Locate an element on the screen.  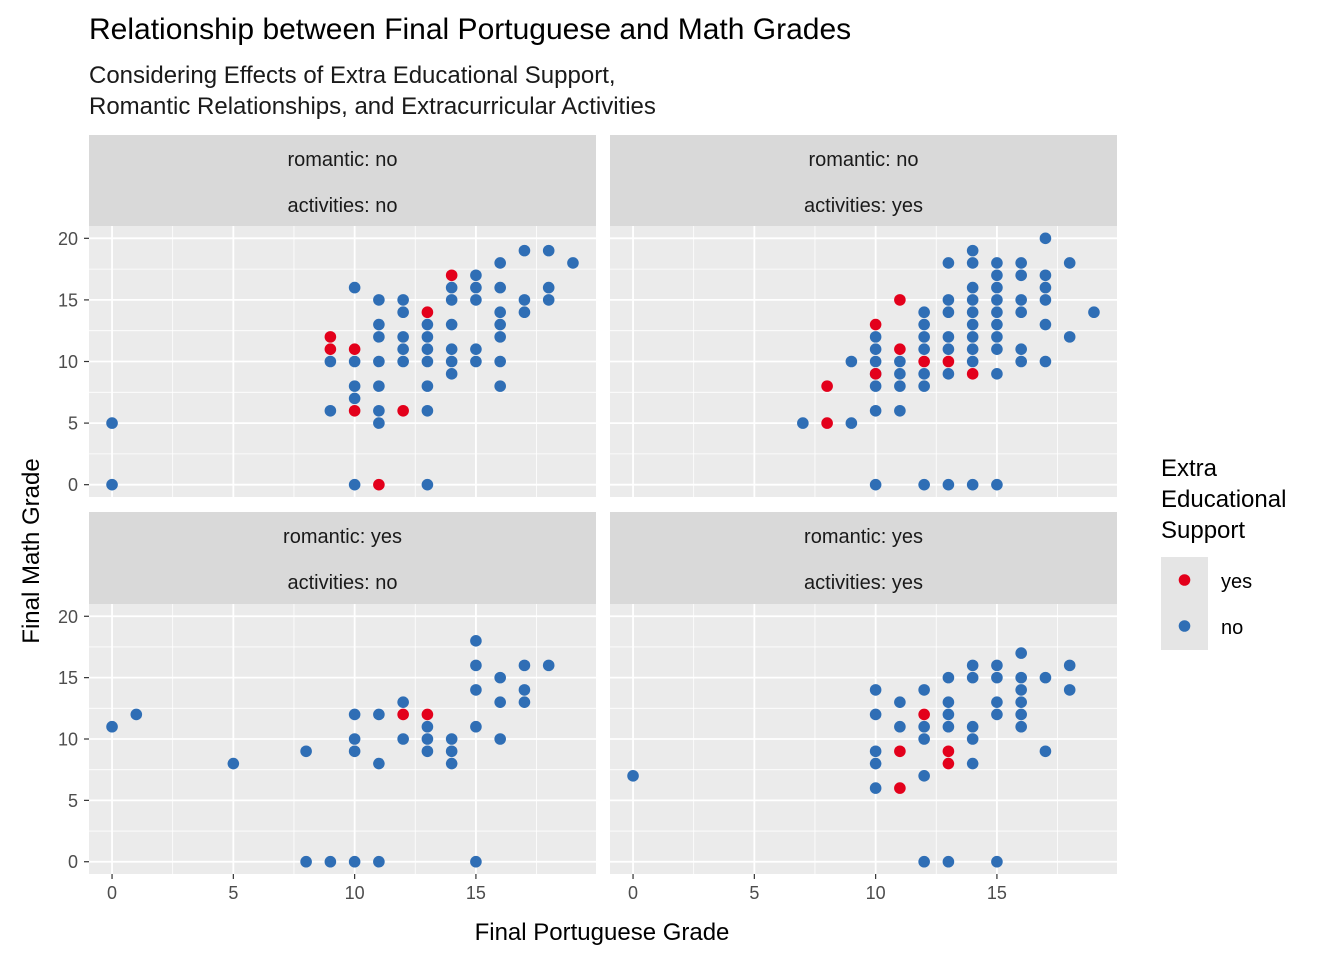
y-axis-title: Final Math Grade is located at coordinates (31, 550).